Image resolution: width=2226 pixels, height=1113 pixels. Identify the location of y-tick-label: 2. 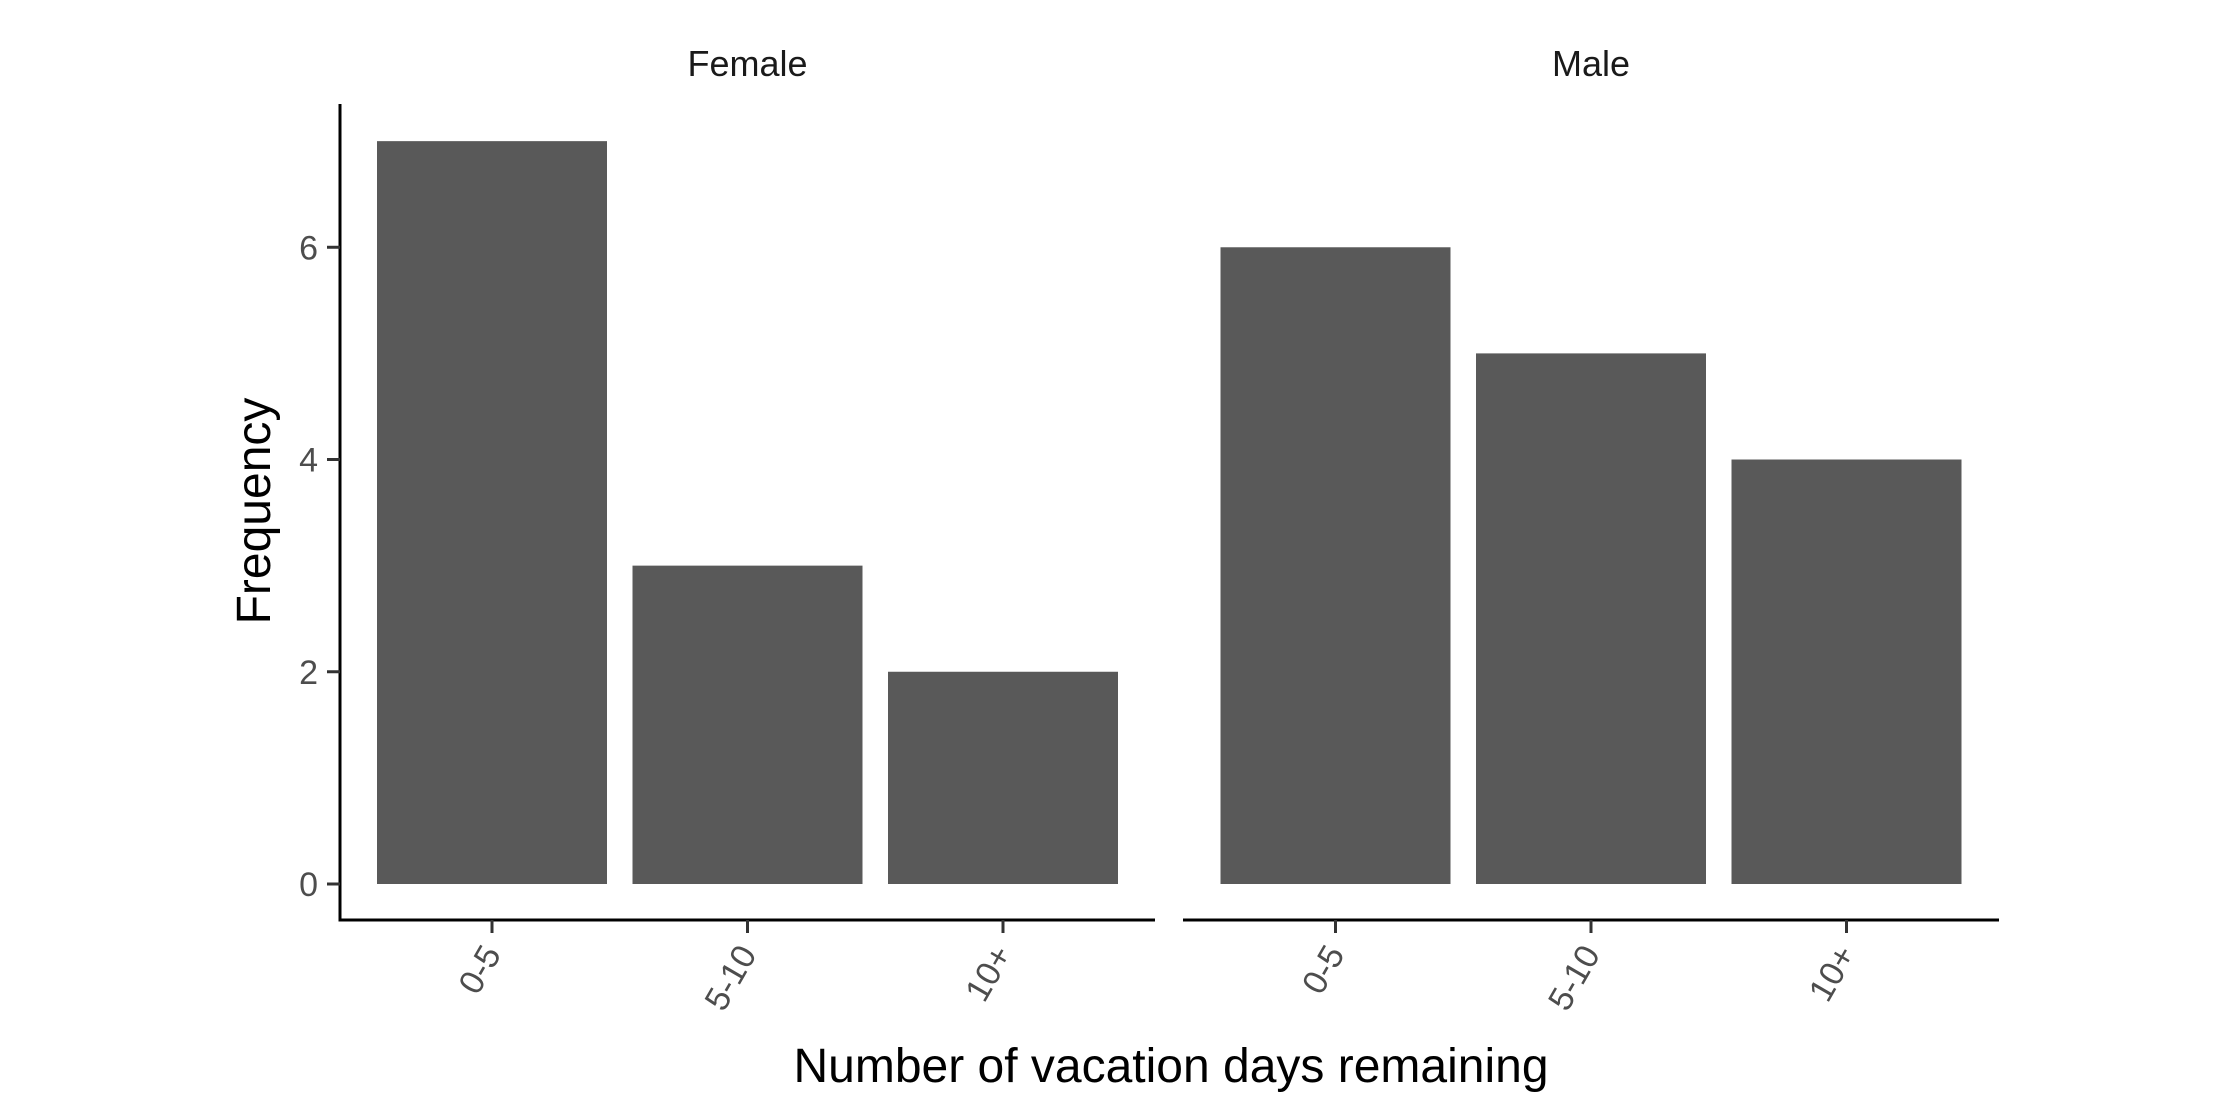
(308, 673).